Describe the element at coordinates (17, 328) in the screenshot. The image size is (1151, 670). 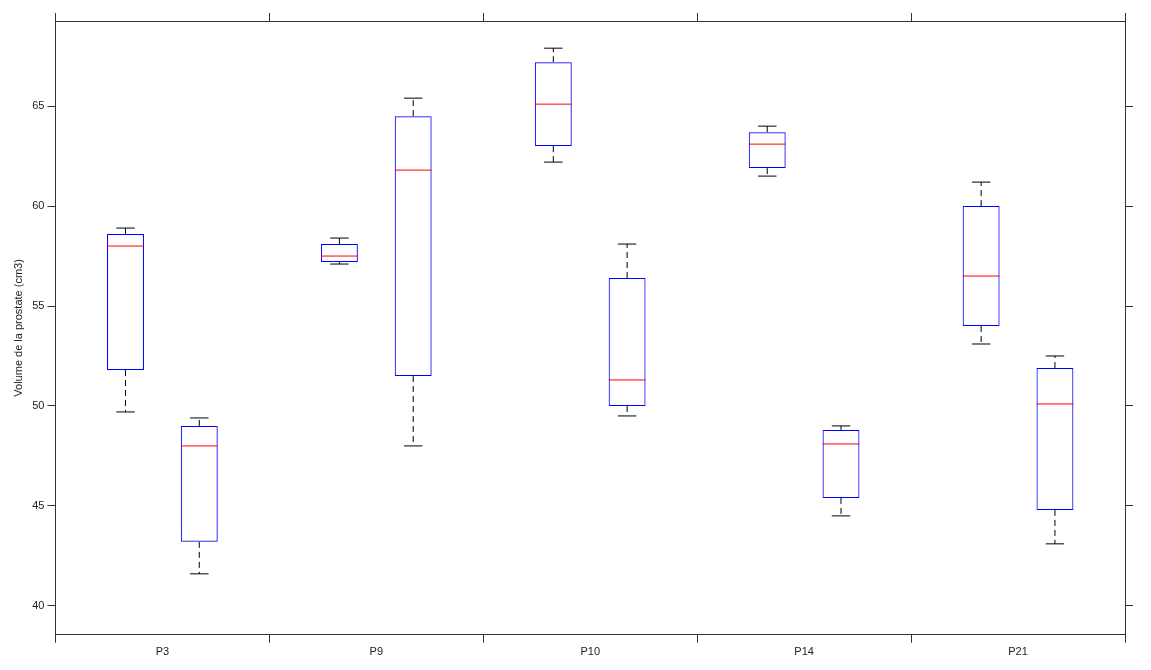
I see `y-axis-title: Volume de la prostate (cm3)` at that location.